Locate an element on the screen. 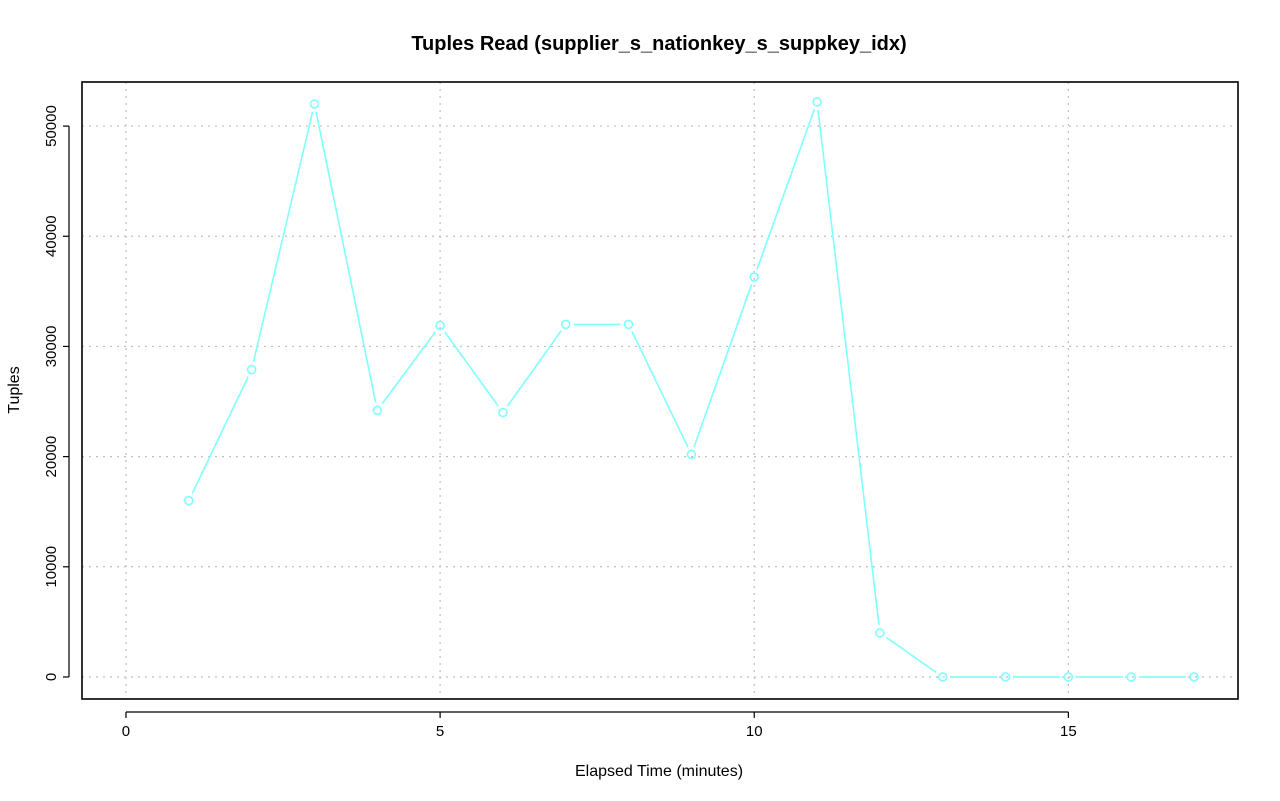  y-tick-label: 40000 is located at coordinates (51, 236).